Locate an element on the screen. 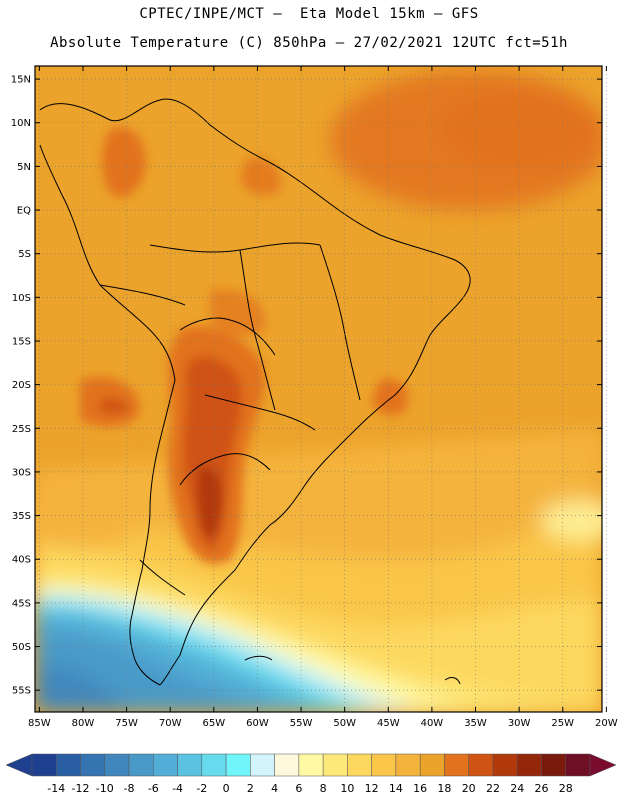 This screenshot has height=800, width=618. lon-label: 60W is located at coordinates (257, 723).